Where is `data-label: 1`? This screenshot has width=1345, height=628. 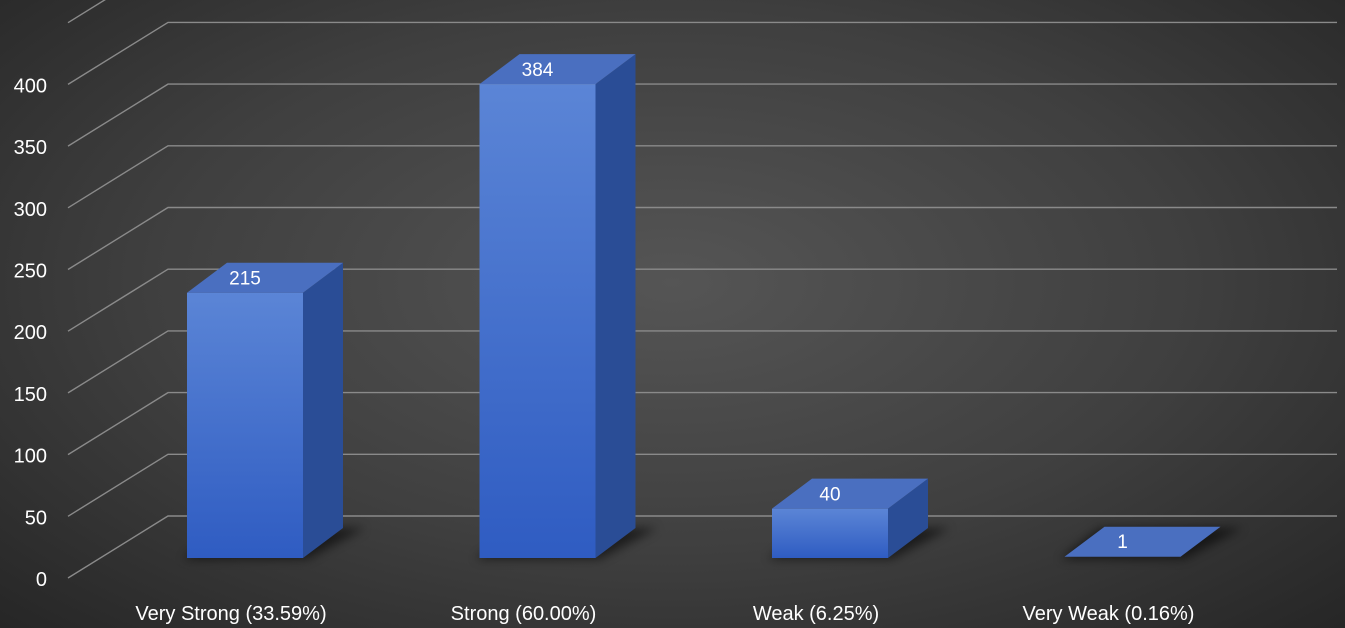 data-label: 1 is located at coordinates (1122, 542).